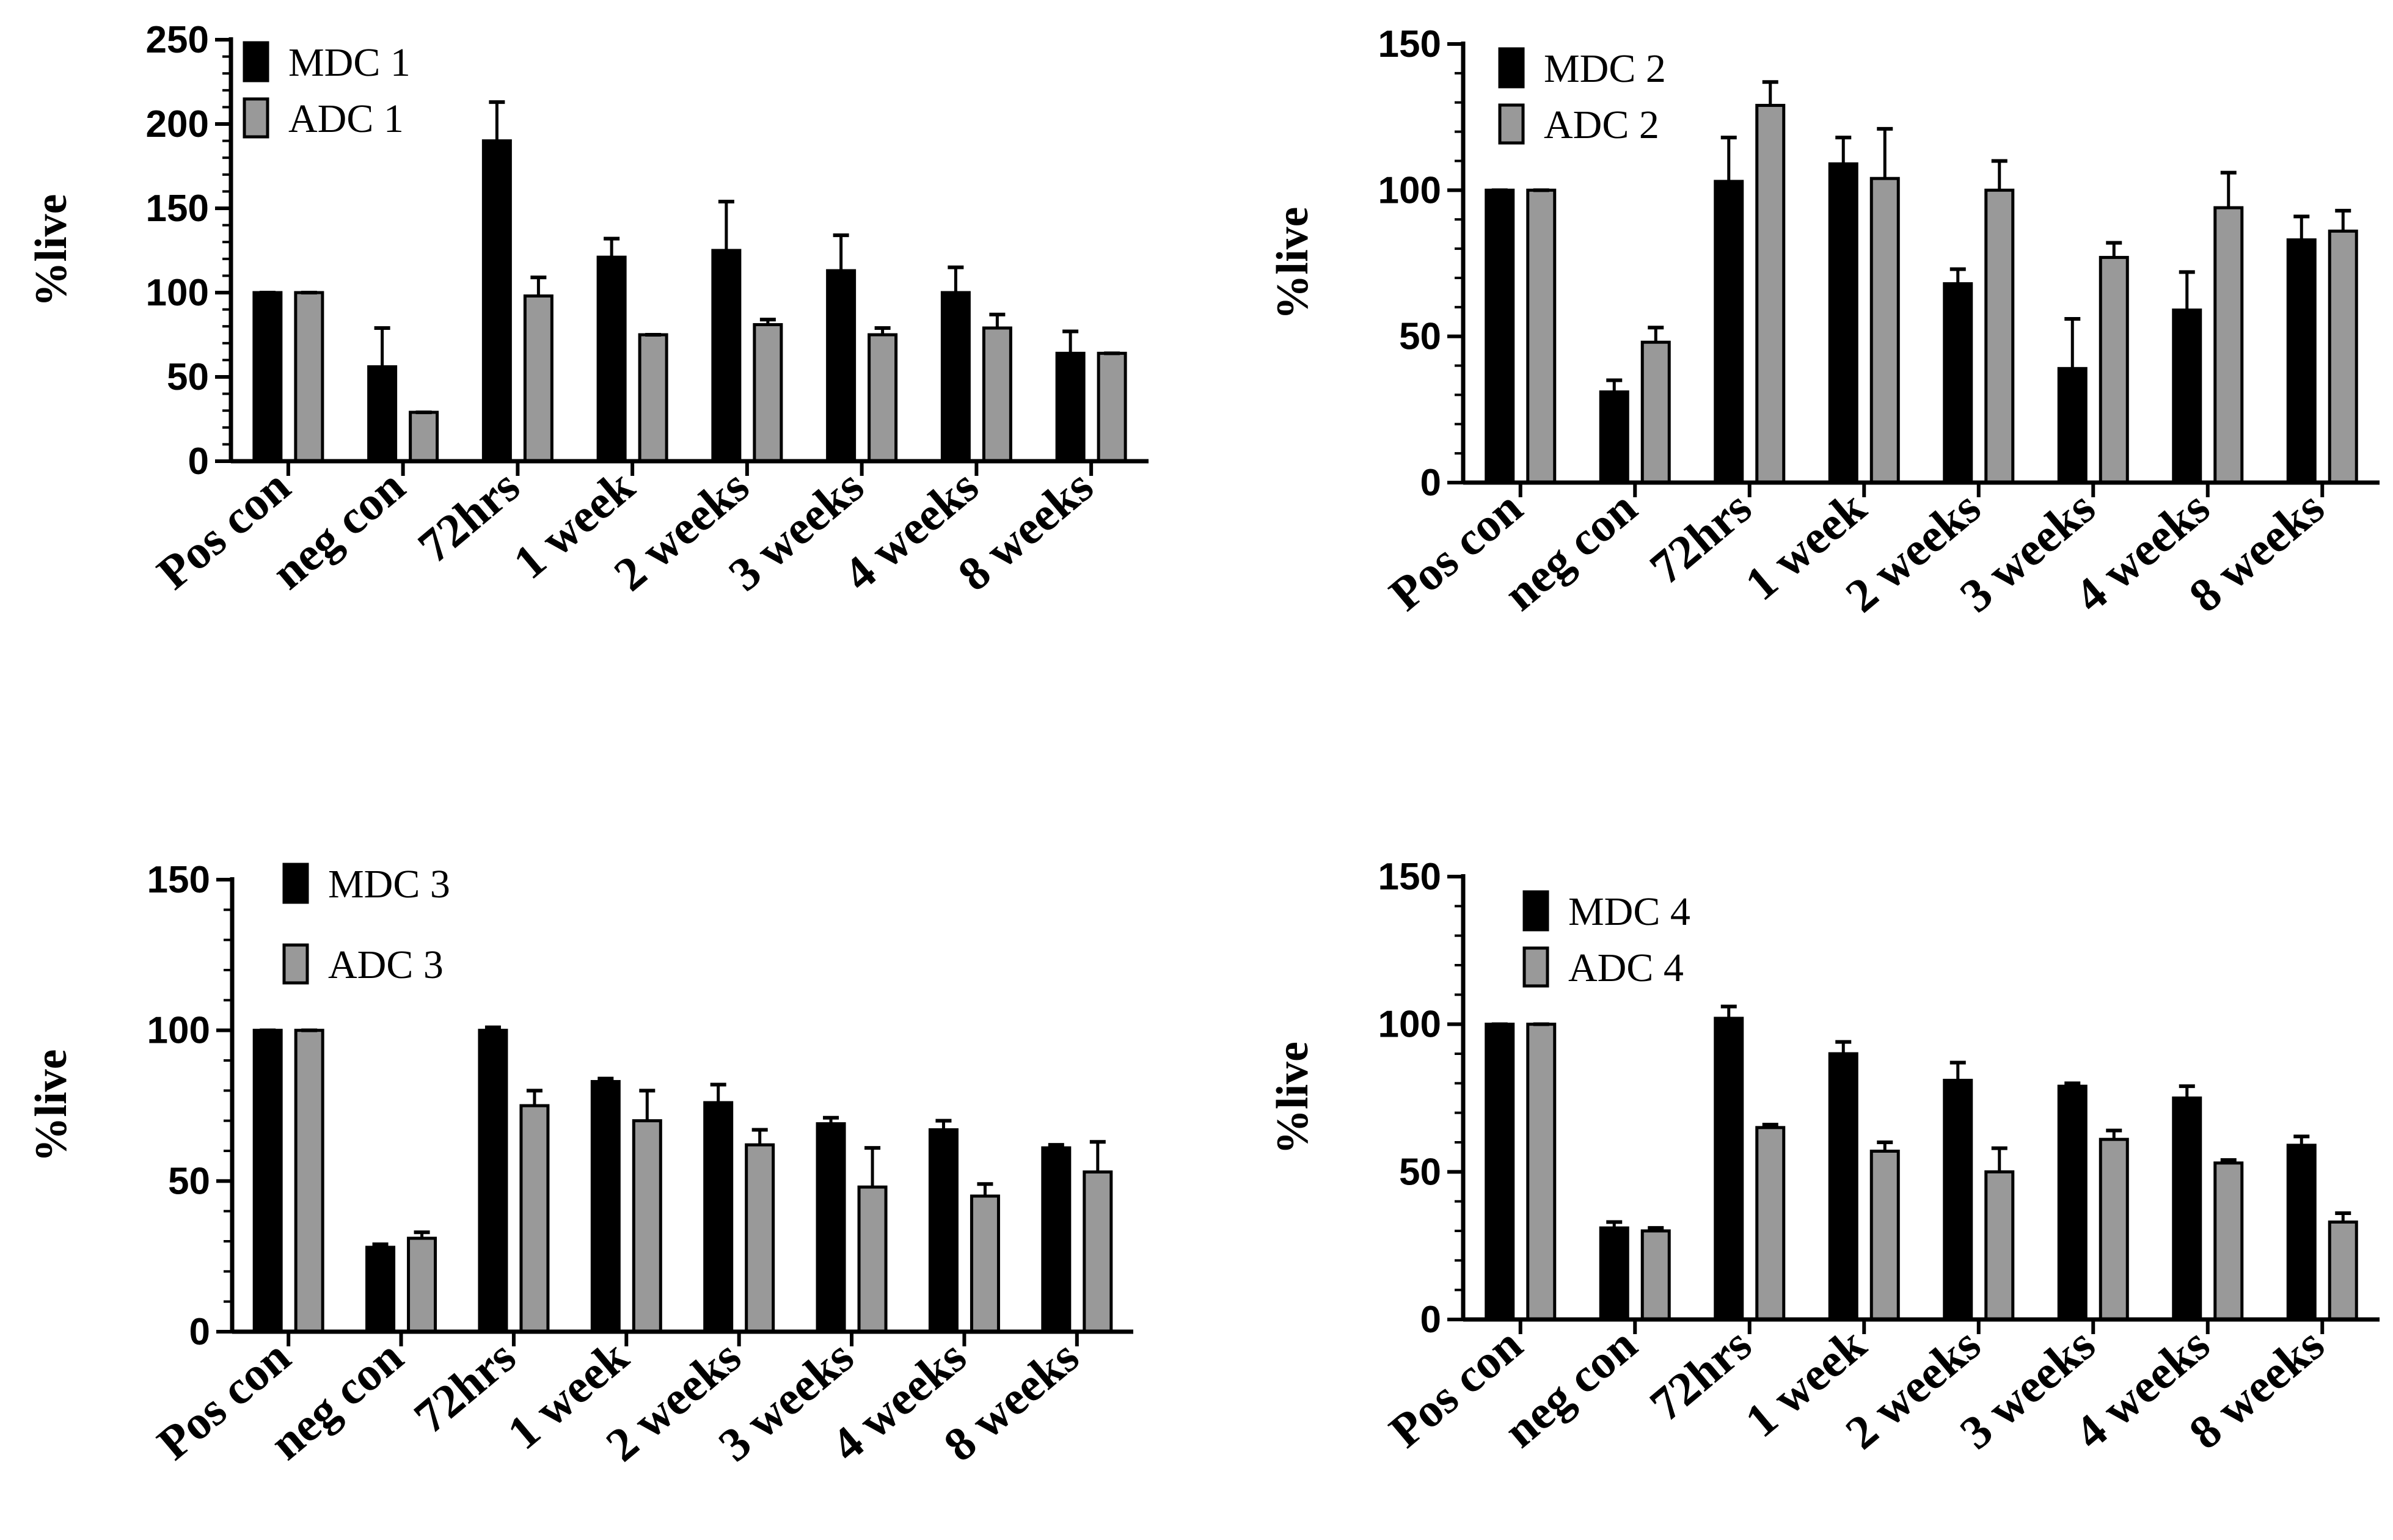  Describe the element at coordinates (295, 964) in the screenshot. I see `legend-swatch-adc3` at that location.